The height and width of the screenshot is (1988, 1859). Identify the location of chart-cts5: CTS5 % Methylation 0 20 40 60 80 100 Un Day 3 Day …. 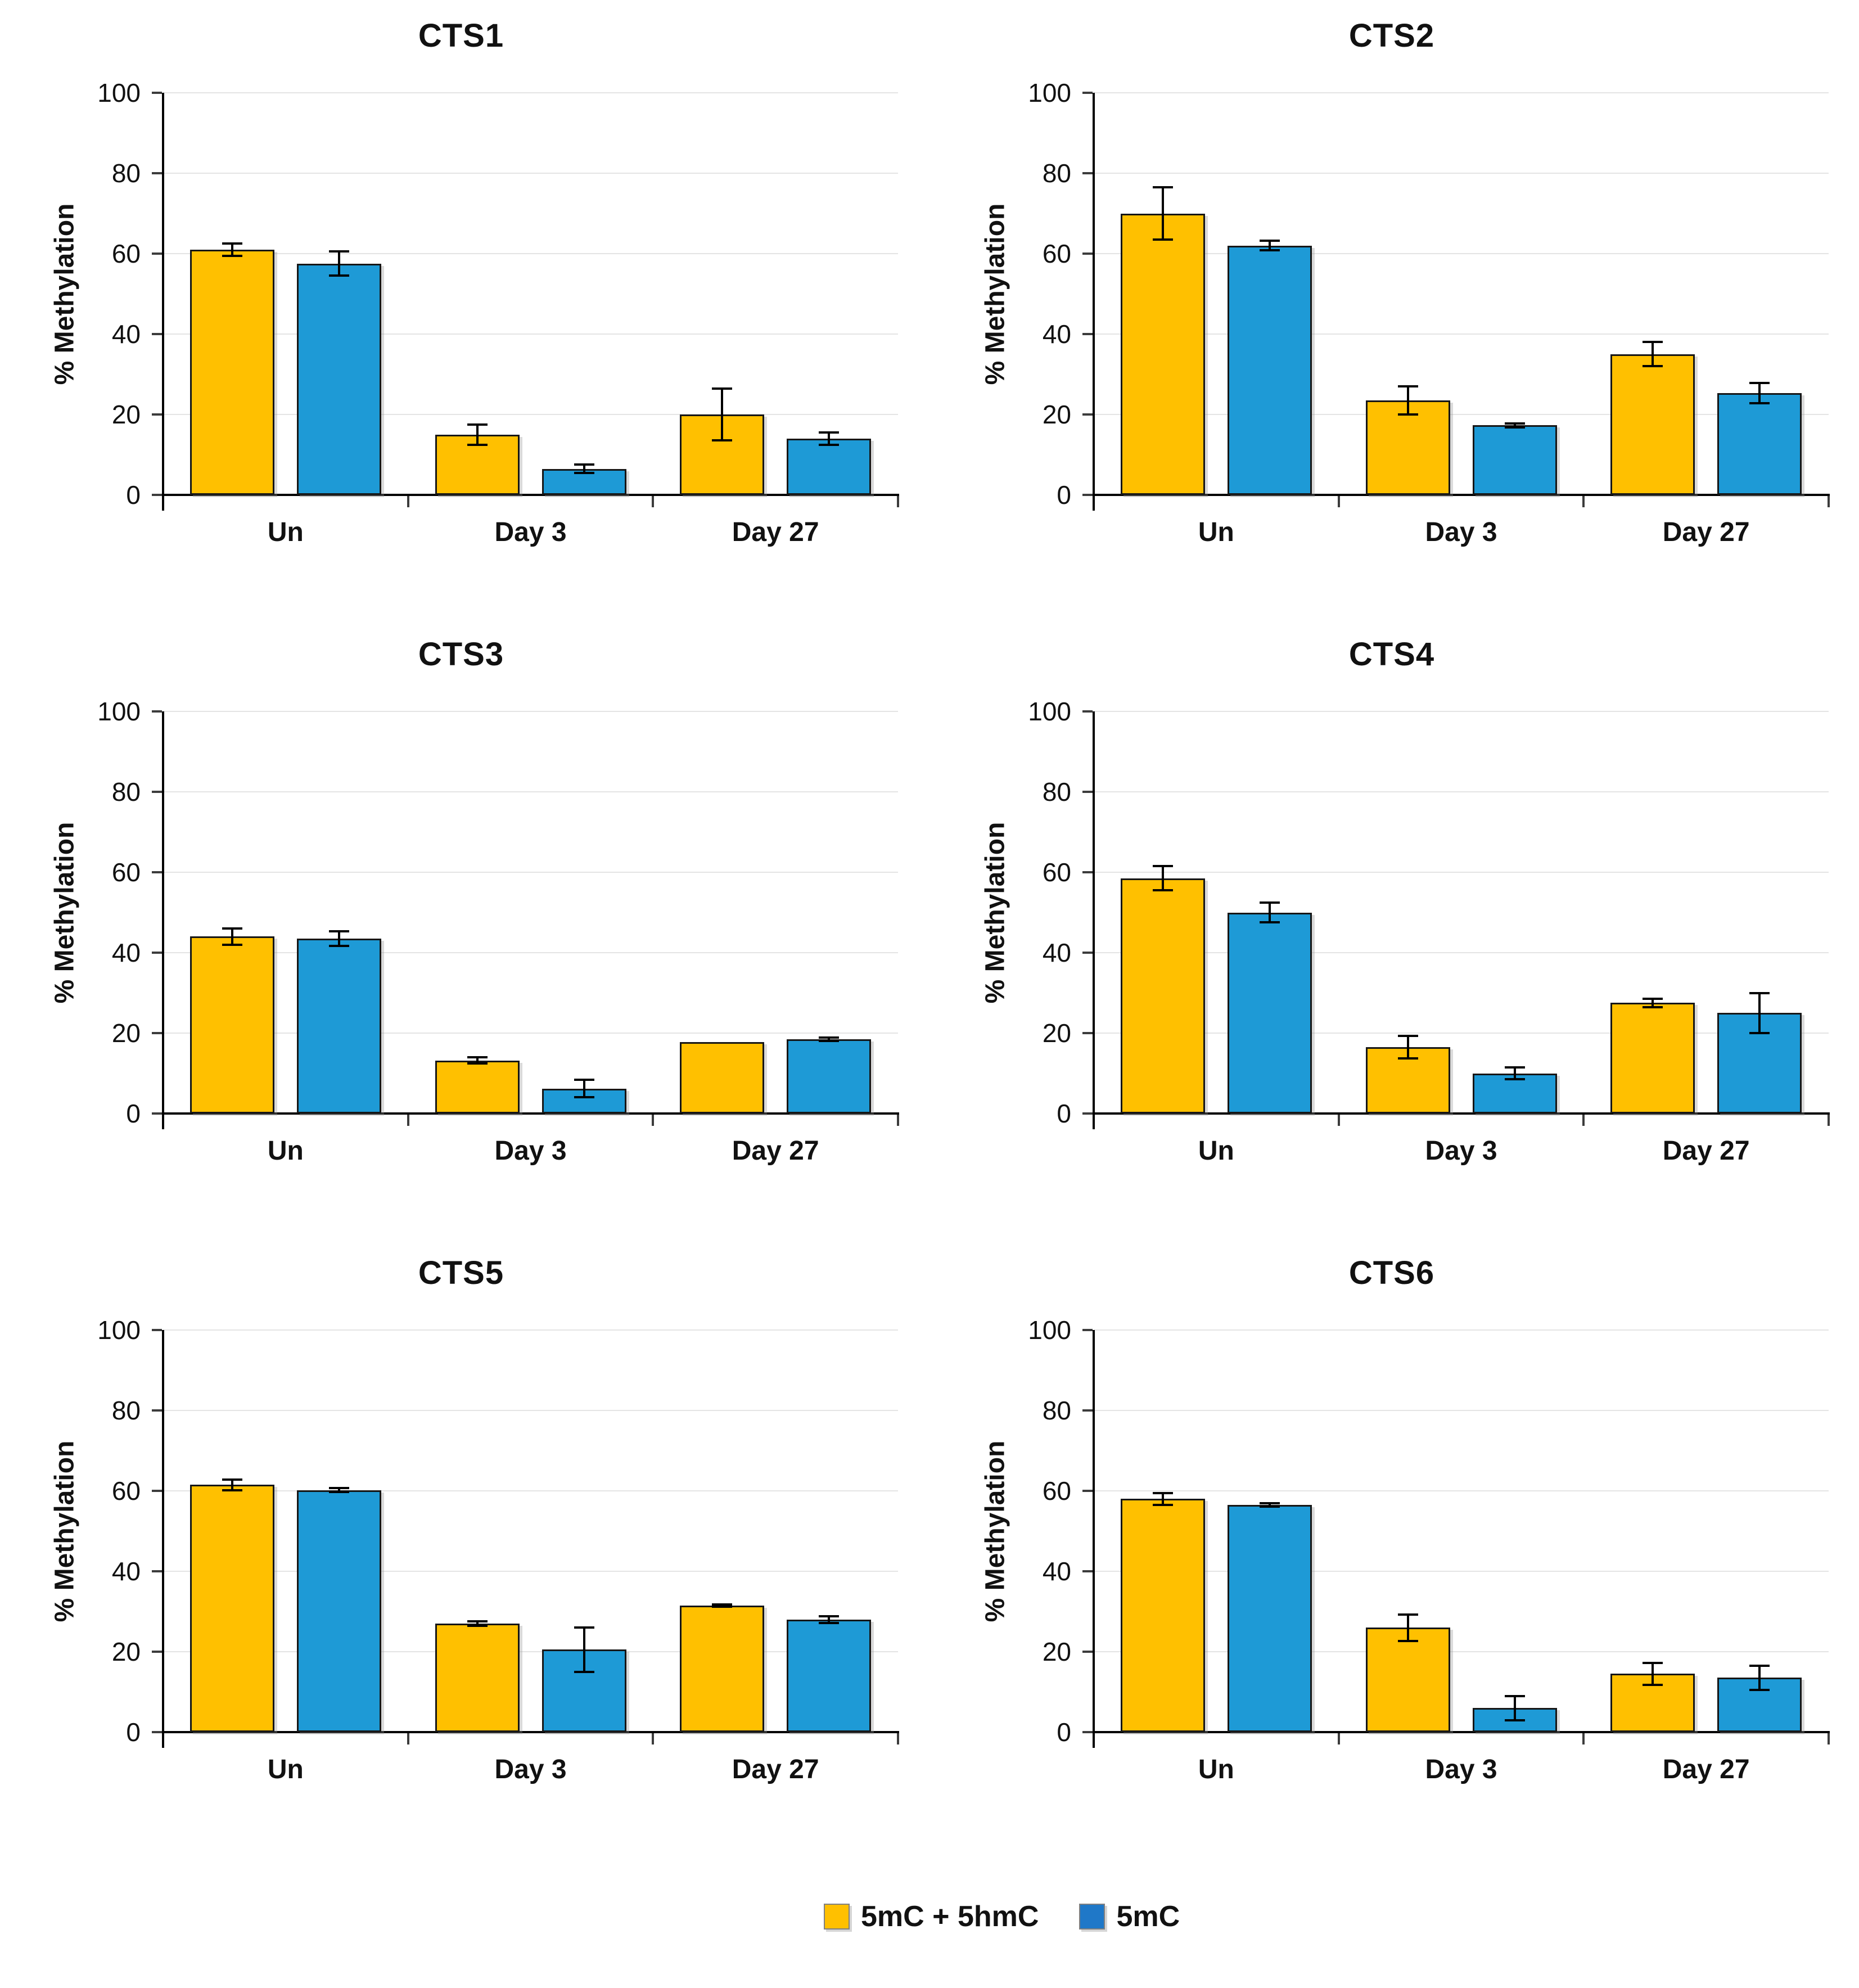
(461, 1535).